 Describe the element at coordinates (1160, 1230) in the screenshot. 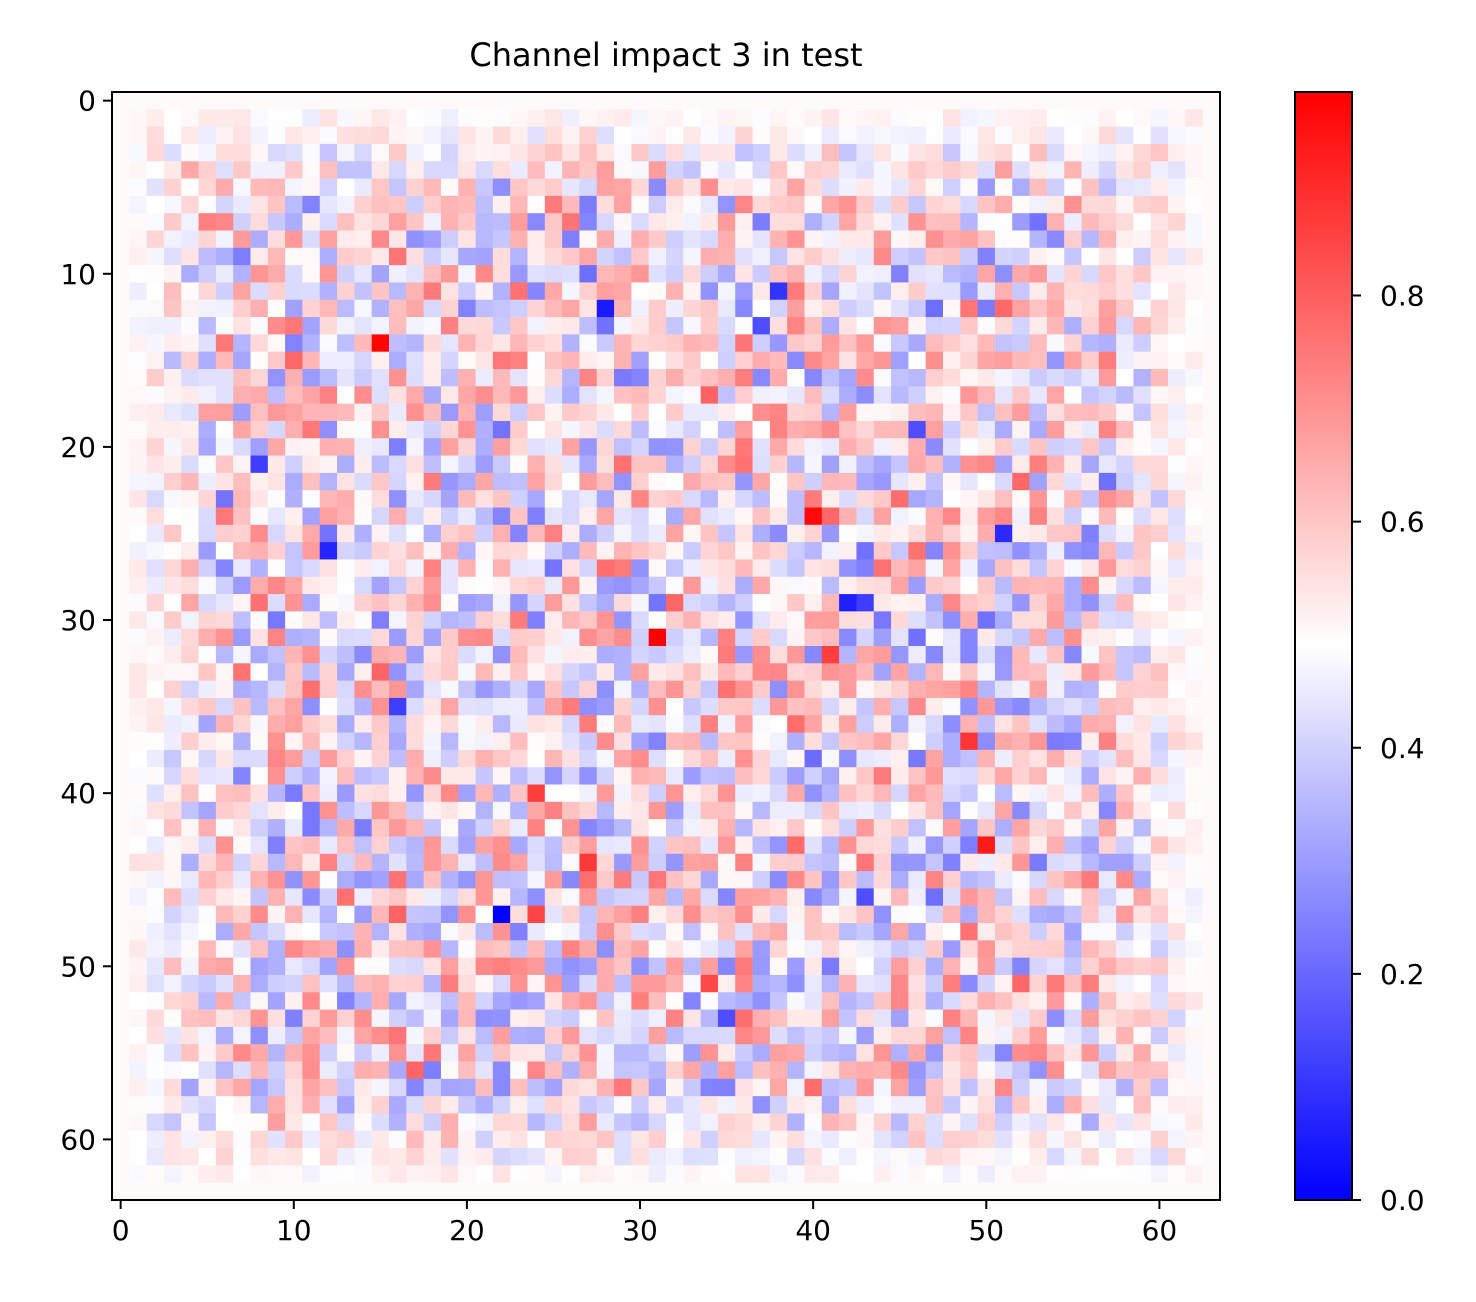

I see `x-tick-label: 60` at that location.